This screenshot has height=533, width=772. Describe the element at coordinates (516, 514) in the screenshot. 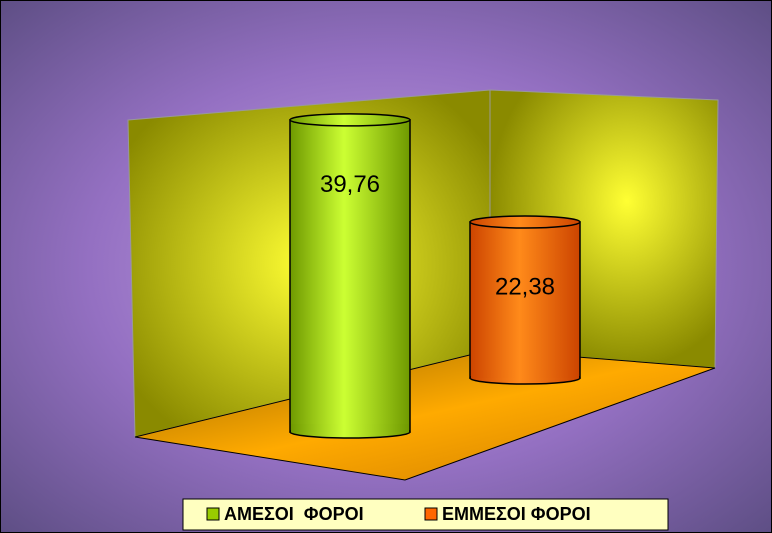

I see `legend-label: ΕΜΜΕΣΟΙ ΦΟΡΟΙ` at that location.